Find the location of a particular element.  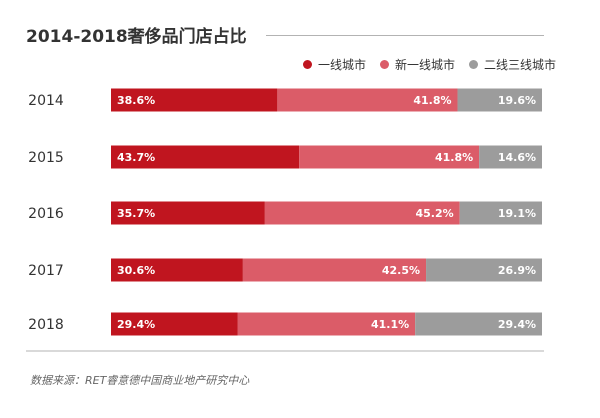

data-label: 26.9% is located at coordinates (517, 270).